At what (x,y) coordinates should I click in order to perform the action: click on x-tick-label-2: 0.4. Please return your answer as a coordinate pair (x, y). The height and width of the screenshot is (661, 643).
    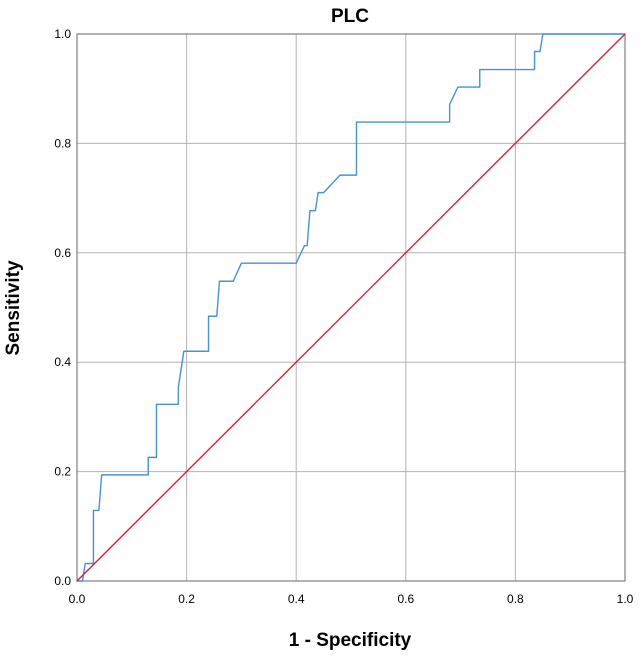
    Looking at the image, I should click on (296, 599).